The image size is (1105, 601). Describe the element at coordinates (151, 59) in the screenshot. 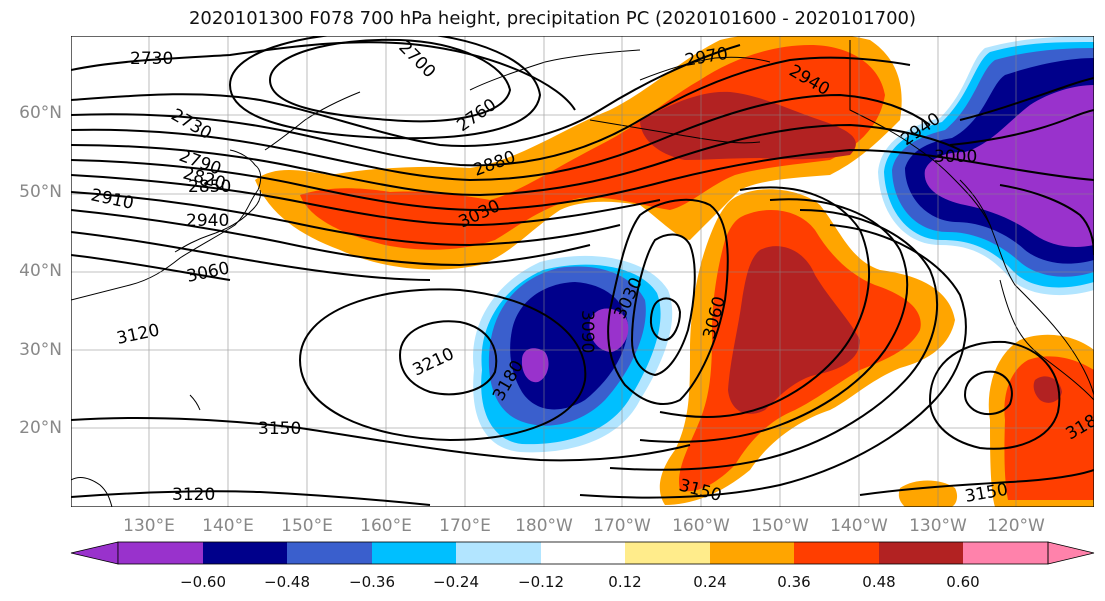

I see `contour-label: 2730` at that location.